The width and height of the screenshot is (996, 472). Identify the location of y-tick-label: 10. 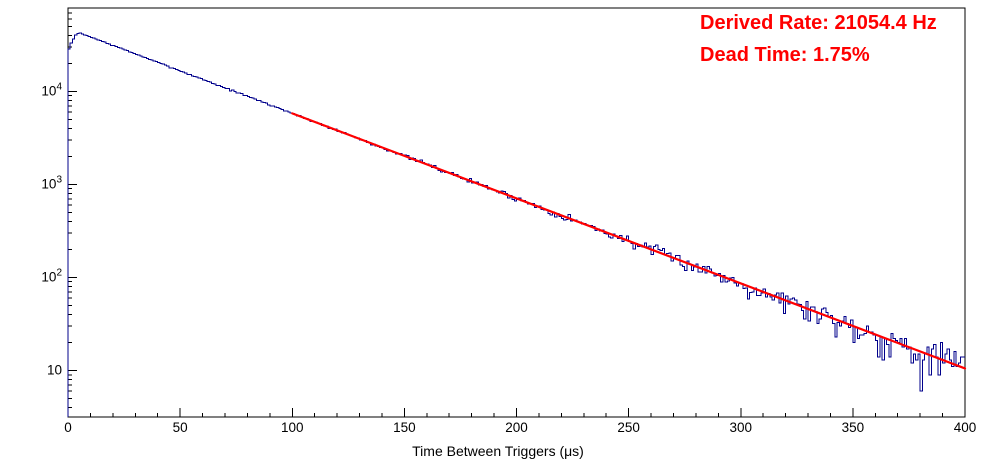
(54, 369).